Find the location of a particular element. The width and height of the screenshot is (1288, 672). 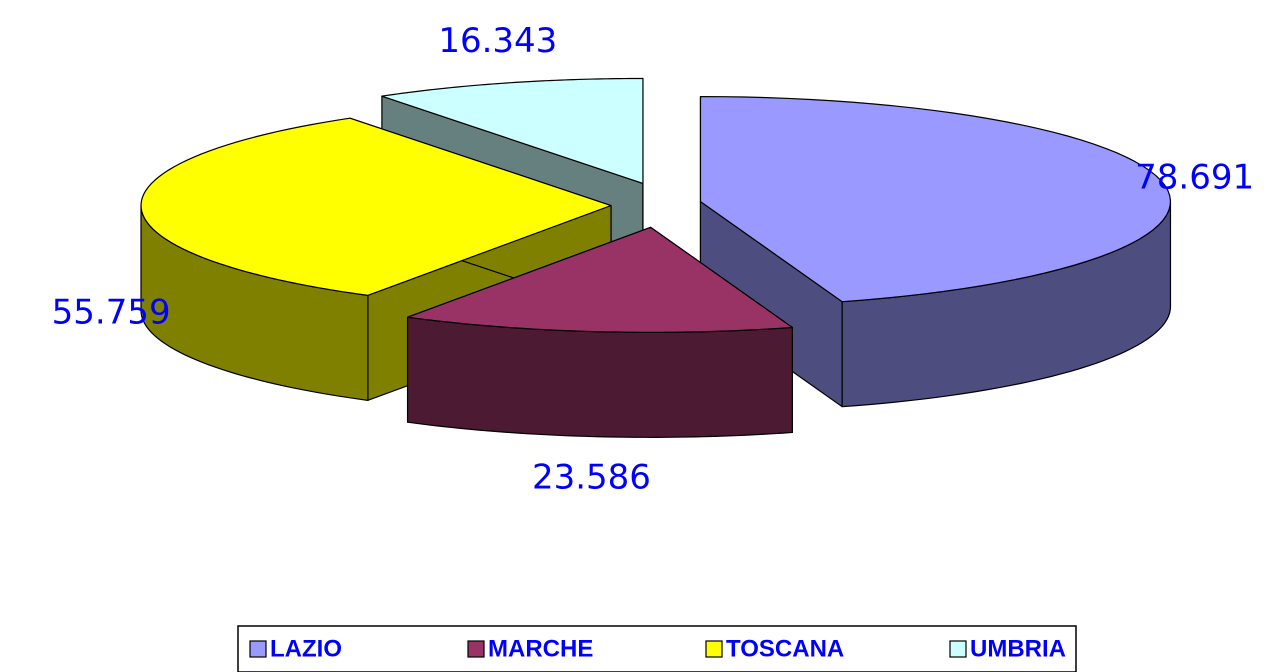

slice-side is located at coordinates (599, 377).